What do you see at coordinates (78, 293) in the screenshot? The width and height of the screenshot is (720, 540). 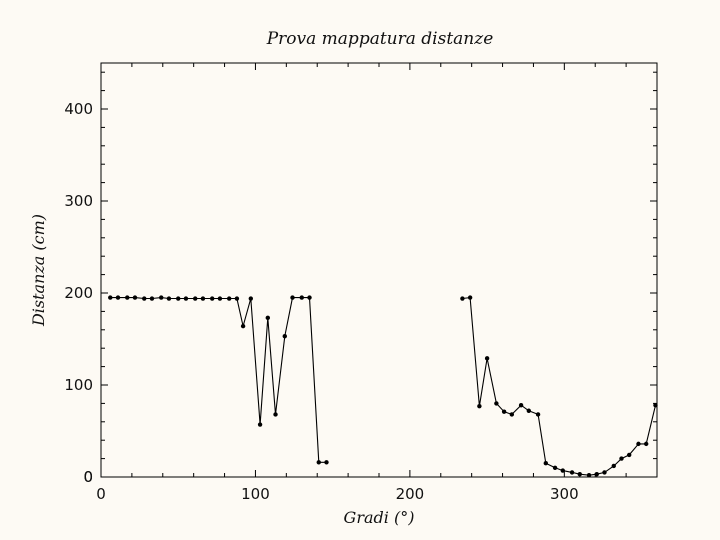 I see `y-tick-label: 200` at bounding box center [78, 293].